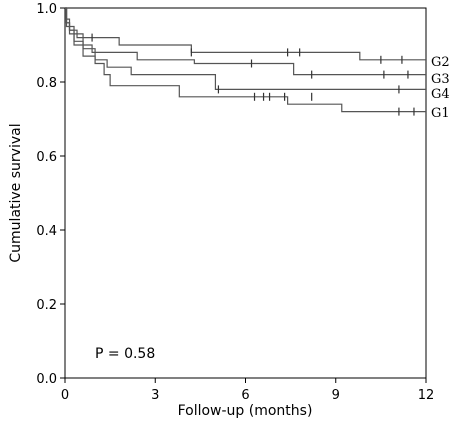 Image resolution: width=449 pixels, height=425 pixels. I want to click on y-tick-label: 0.8, so click(46, 83).